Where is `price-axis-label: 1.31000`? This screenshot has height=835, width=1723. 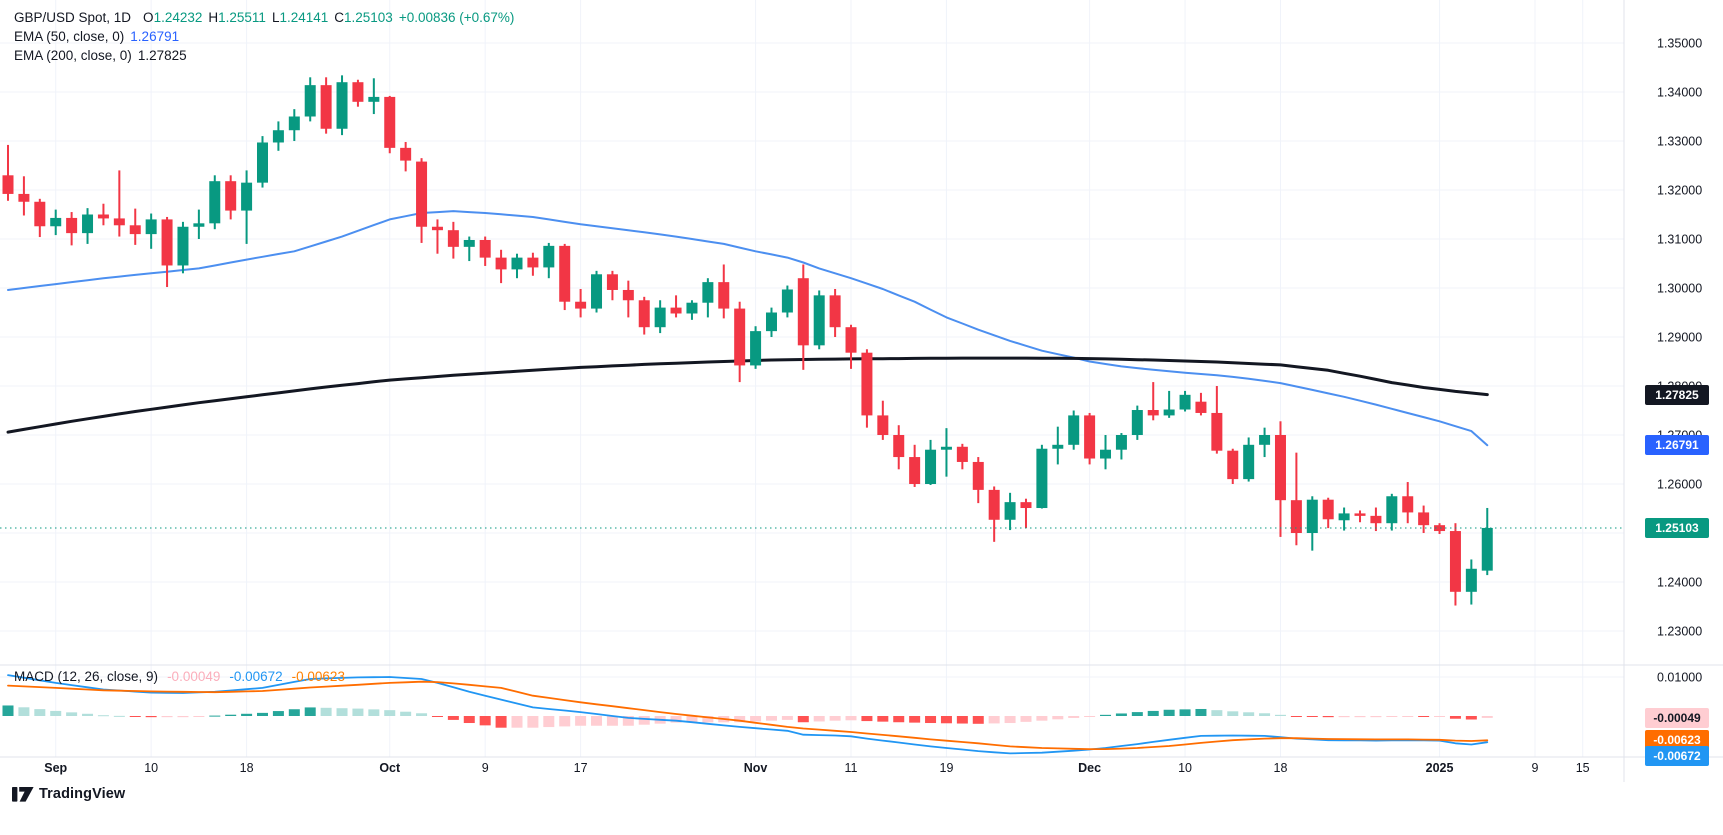
price-axis-label: 1.31000 is located at coordinates (1679, 240).